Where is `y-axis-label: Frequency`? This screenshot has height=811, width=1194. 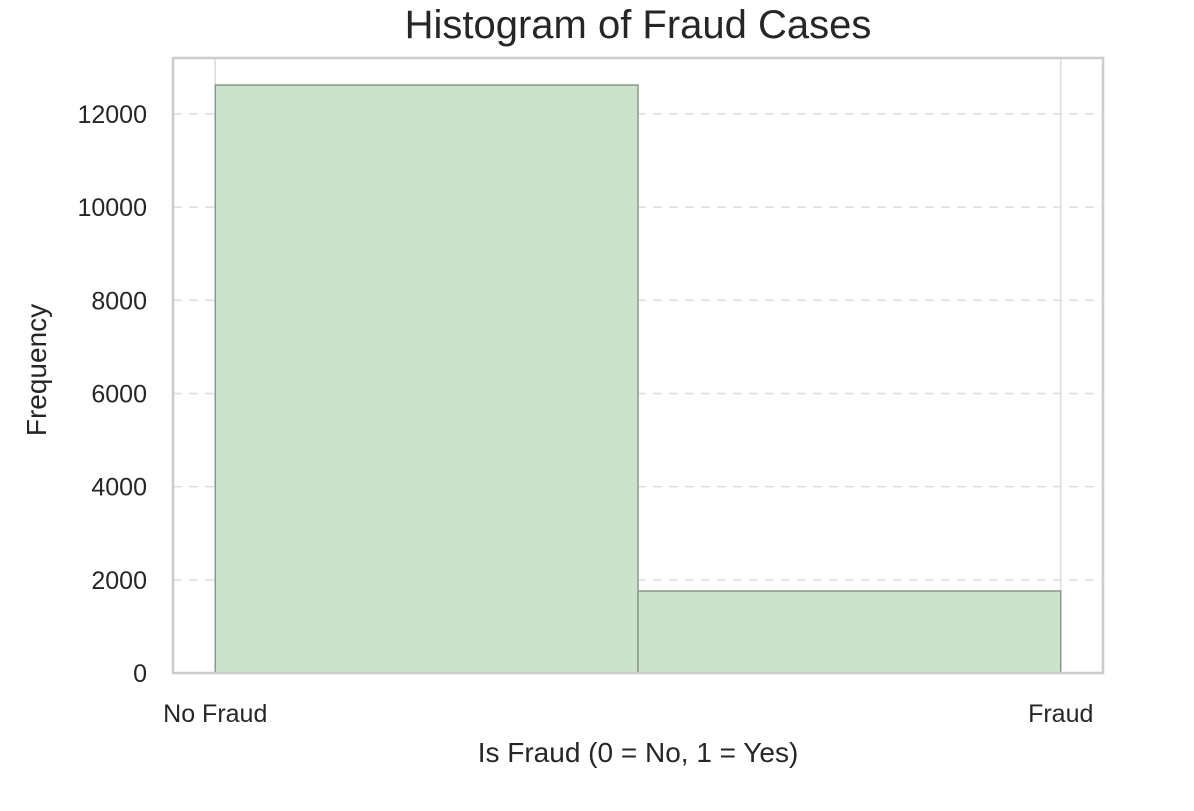
y-axis-label: Frequency is located at coordinates (36, 370).